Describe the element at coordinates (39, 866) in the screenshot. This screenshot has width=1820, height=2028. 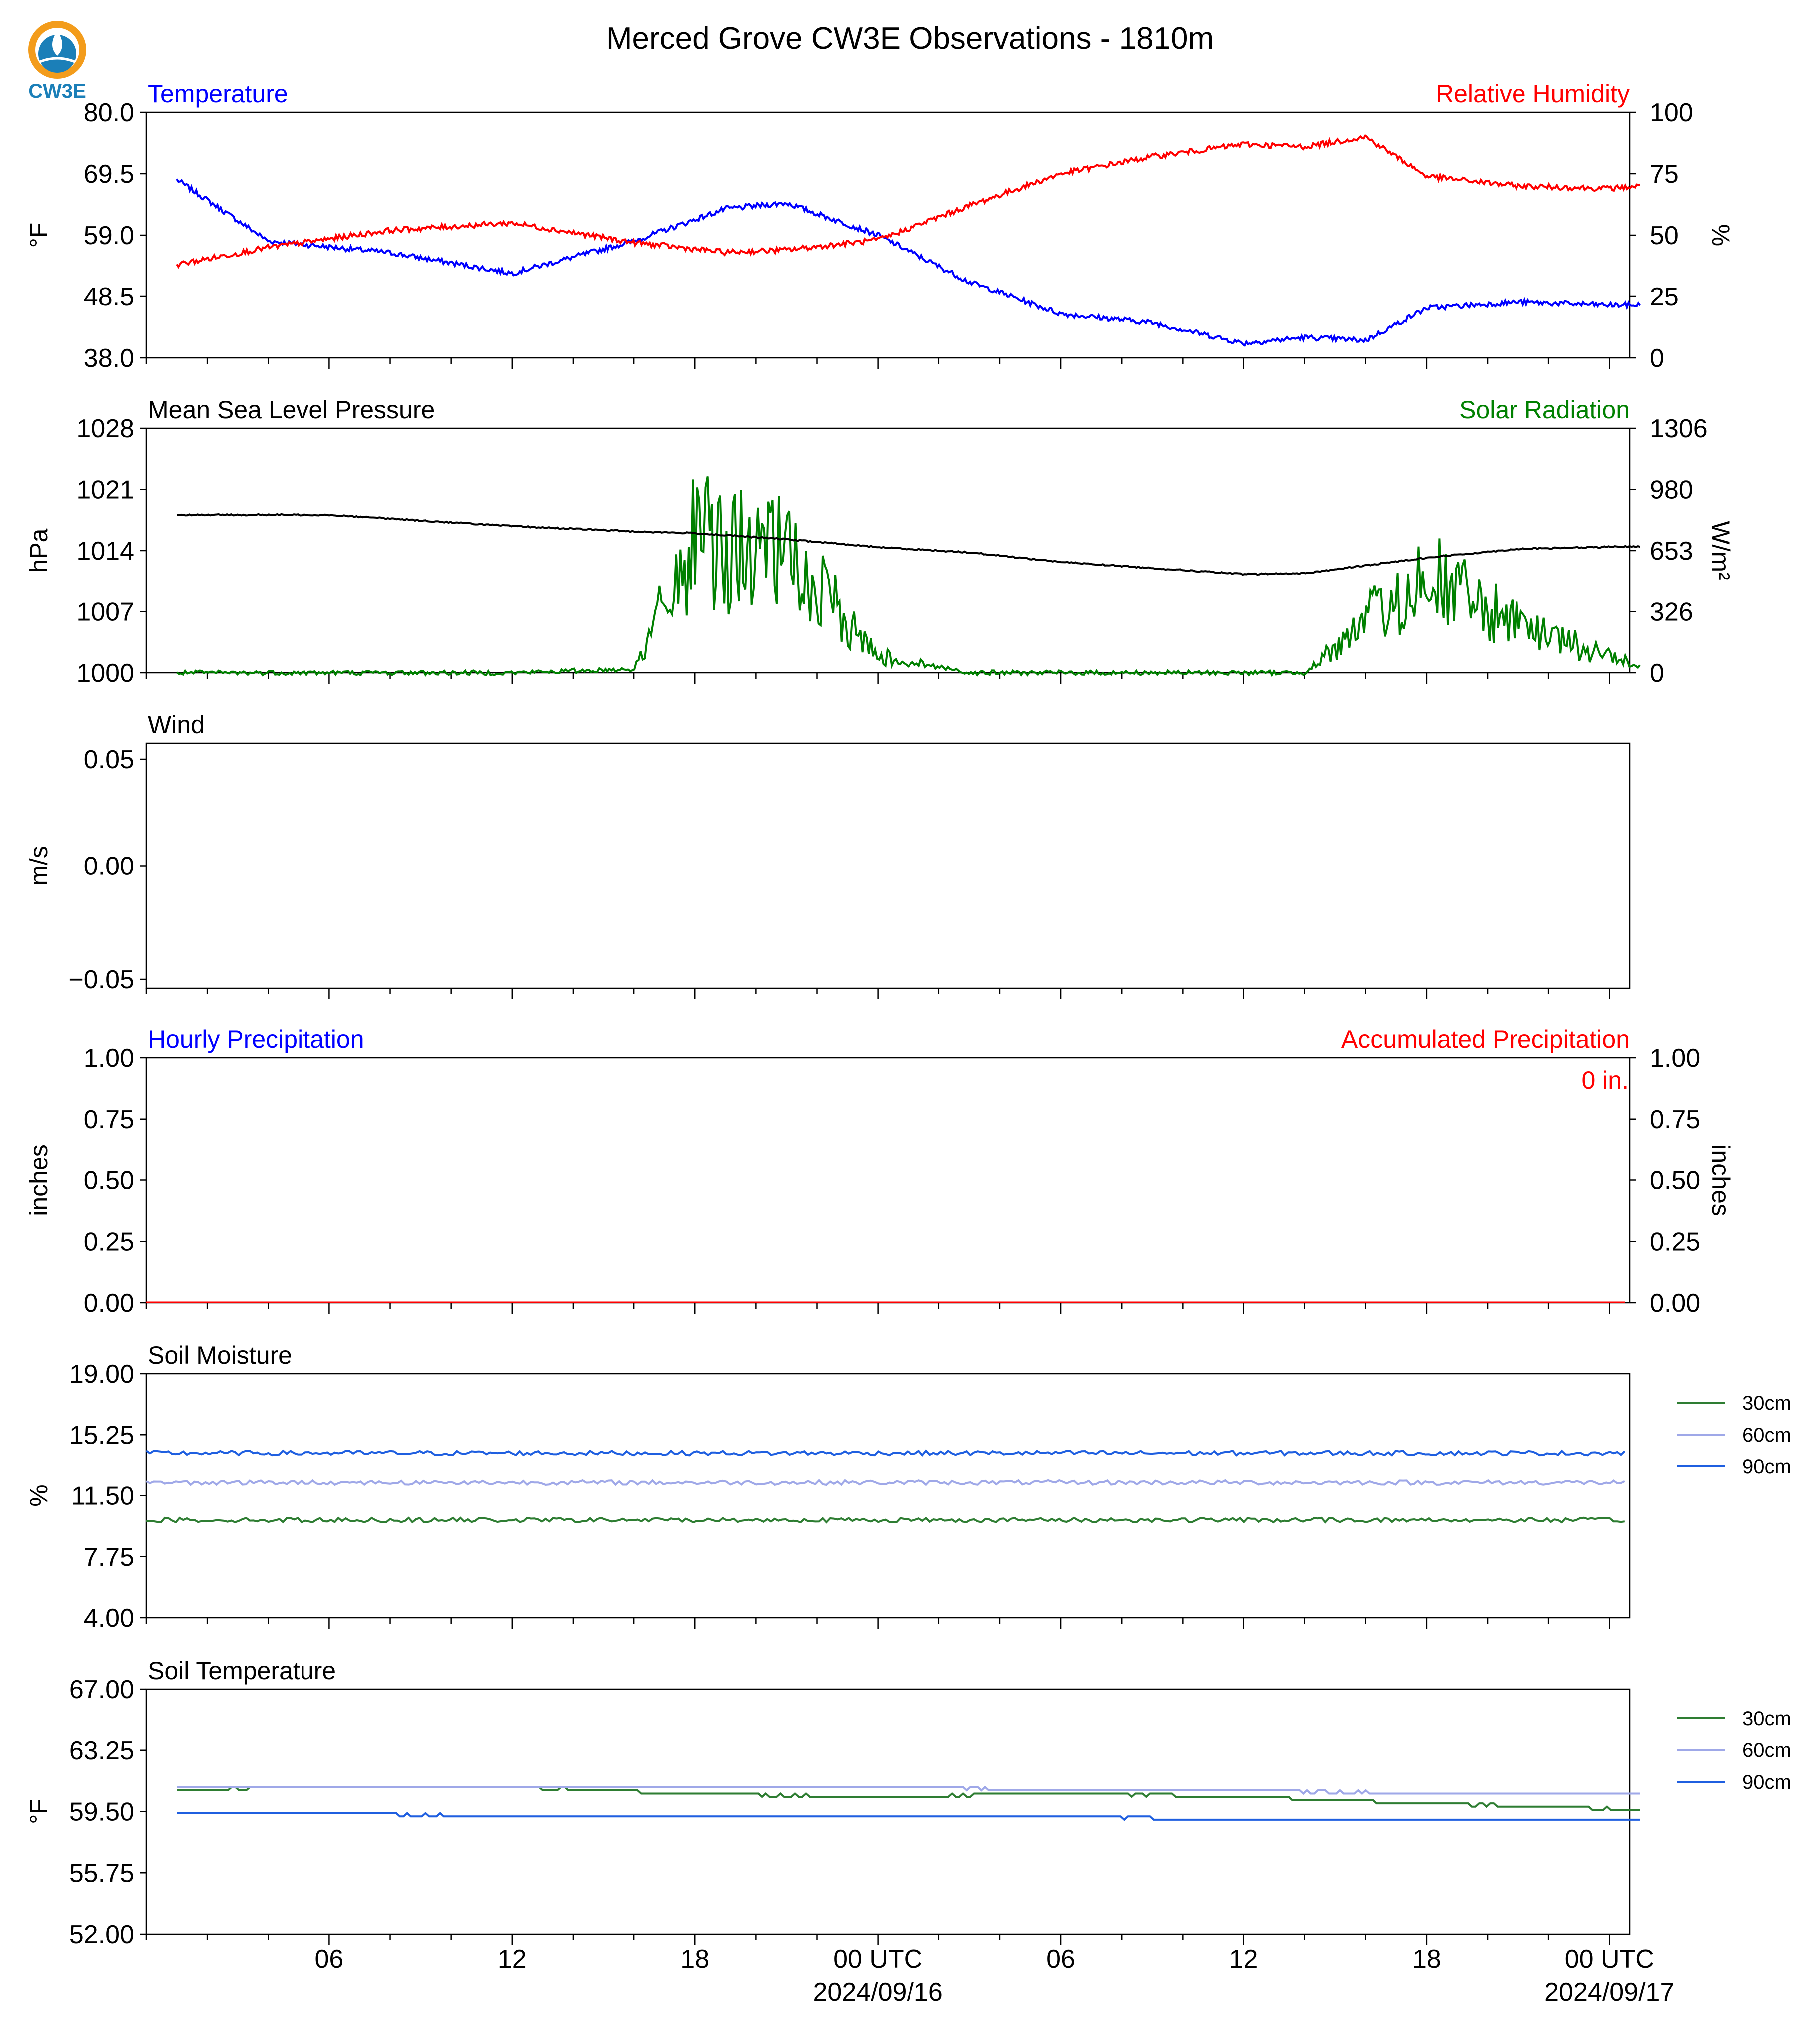
I see `y-axis-label: m/s` at that location.